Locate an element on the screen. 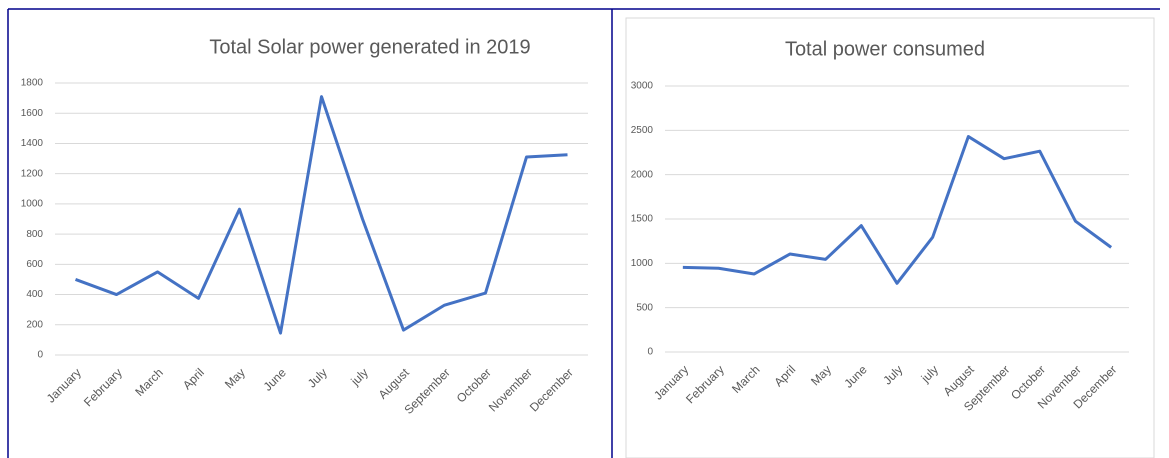  y-tick-label: 2000 is located at coordinates (642, 174).